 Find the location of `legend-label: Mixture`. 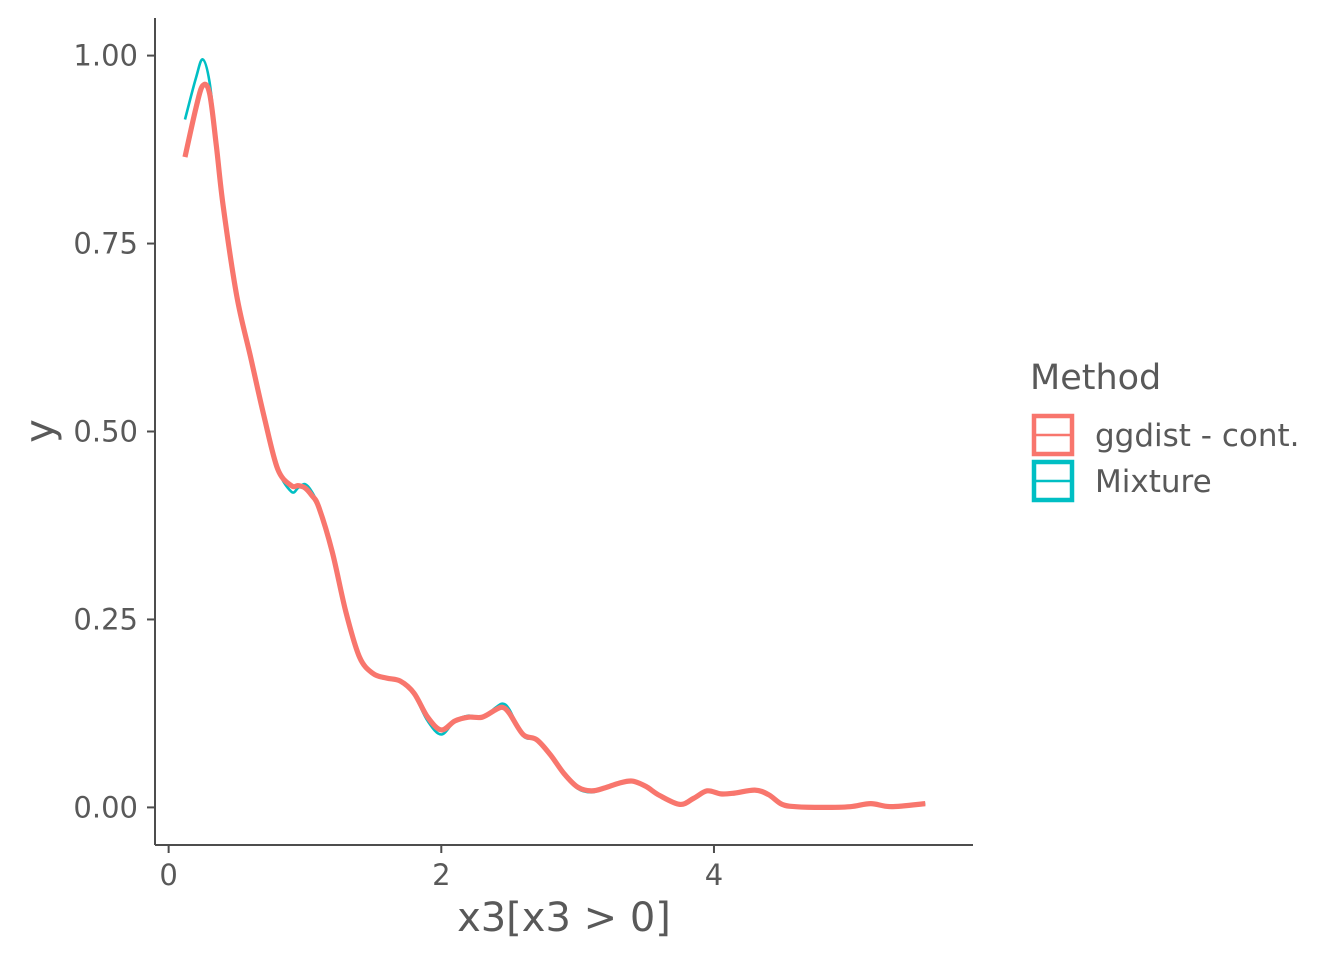

legend-label: Mixture is located at coordinates (1153, 482).